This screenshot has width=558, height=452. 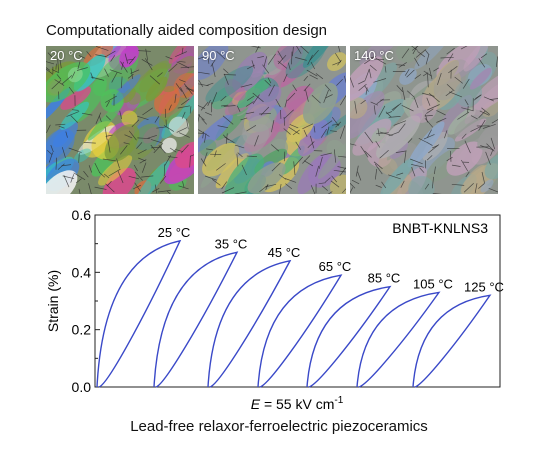 I want to click on y-axis-label: Strain (%), so click(x=53, y=301).